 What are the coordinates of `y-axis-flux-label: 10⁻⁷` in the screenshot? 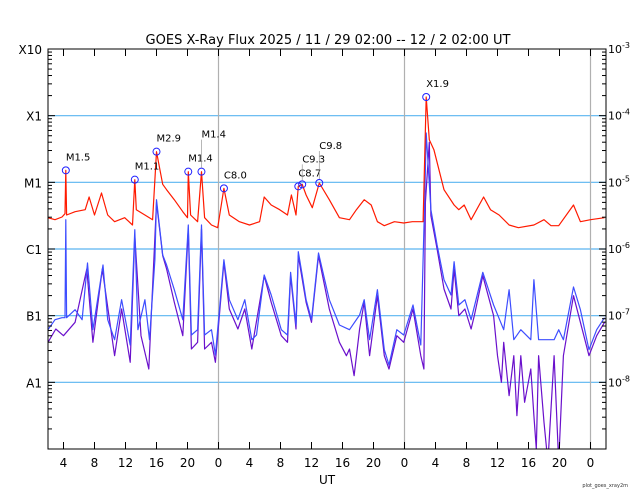 It's located at (619, 315).